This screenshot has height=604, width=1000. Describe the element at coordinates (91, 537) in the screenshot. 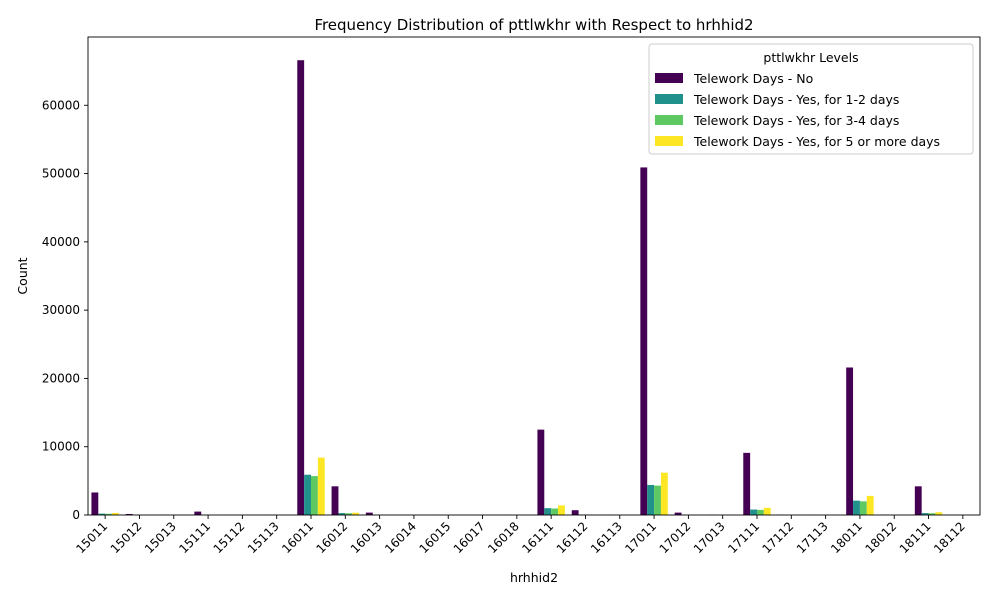

I see `x-tick-label: 15011` at that location.